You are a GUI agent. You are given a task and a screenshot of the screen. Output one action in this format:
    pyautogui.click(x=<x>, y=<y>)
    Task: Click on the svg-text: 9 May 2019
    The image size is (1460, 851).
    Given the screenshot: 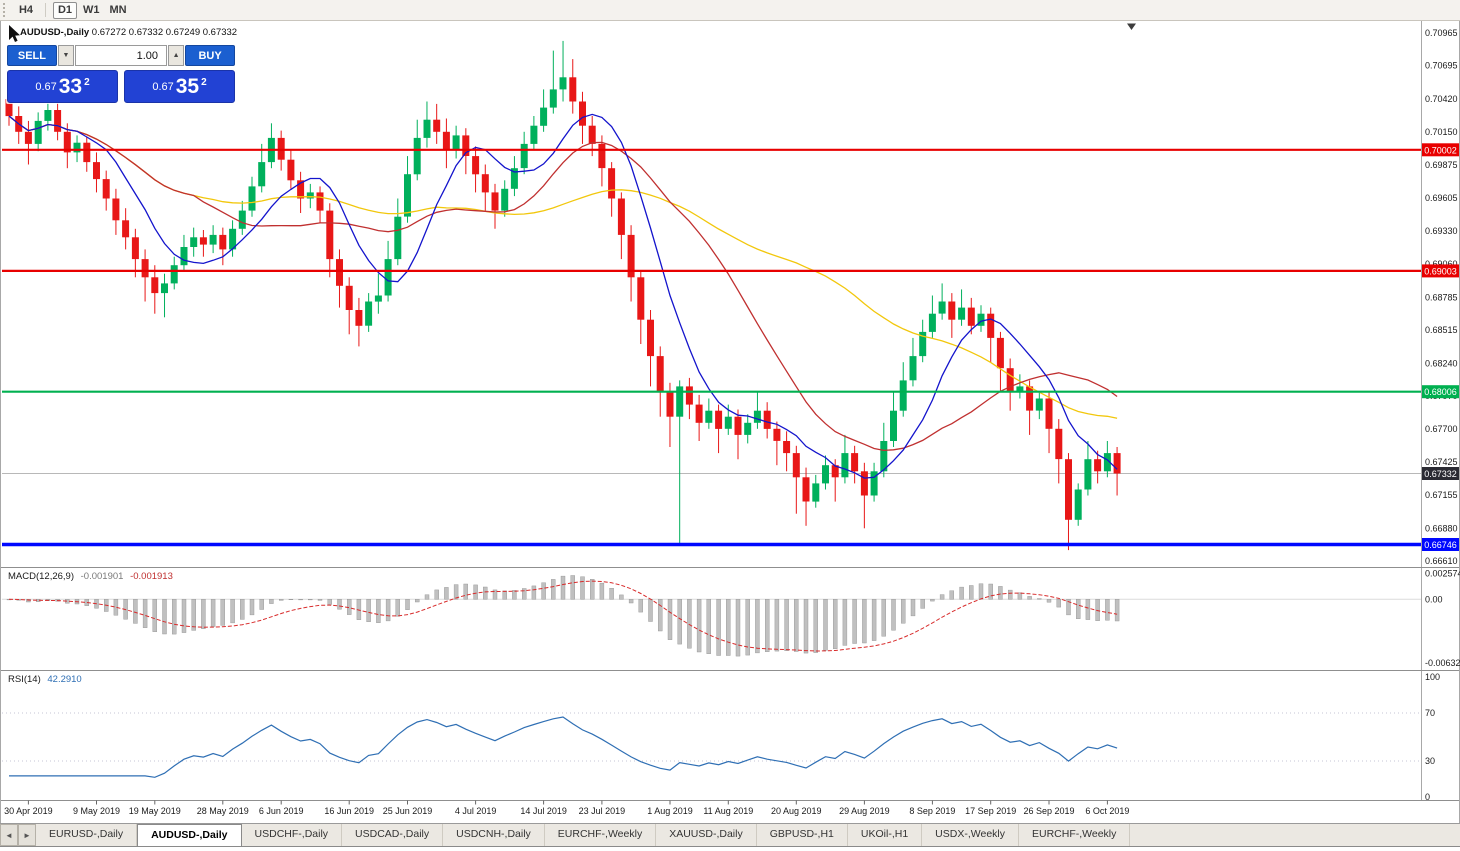 What is the action you would take?
    pyautogui.click(x=96, y=811)
    